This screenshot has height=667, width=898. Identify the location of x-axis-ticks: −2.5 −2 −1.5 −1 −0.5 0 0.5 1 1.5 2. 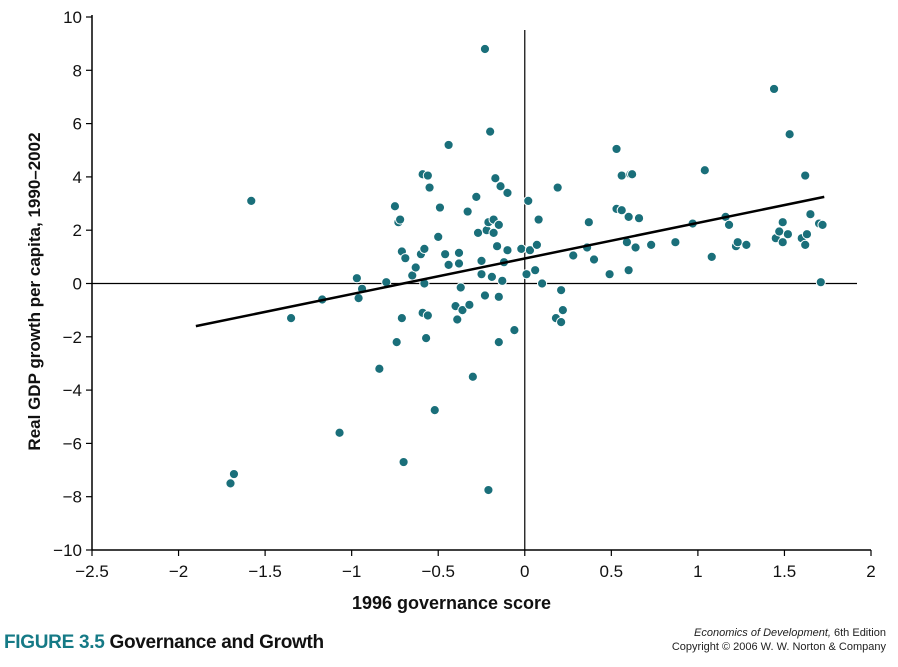
(475, 565).